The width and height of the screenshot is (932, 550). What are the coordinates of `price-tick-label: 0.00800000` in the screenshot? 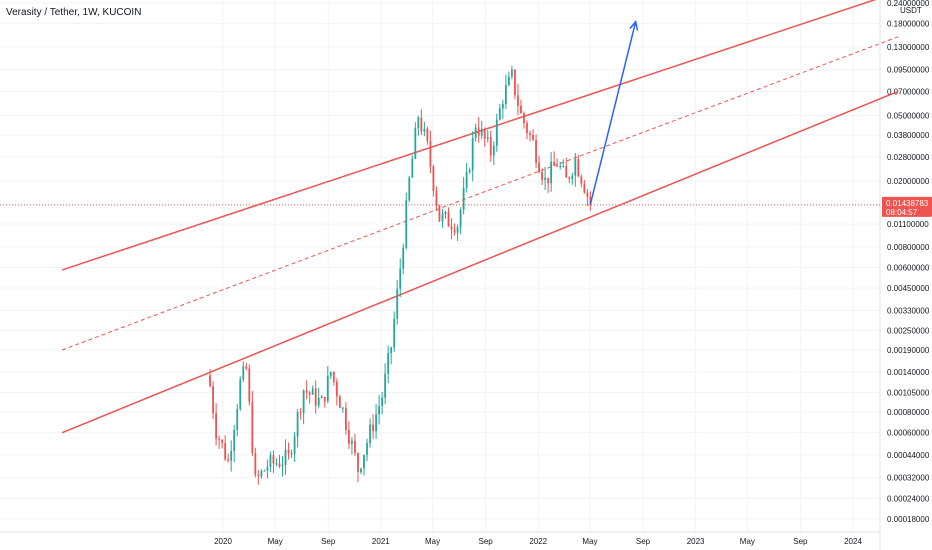 It's located at (908, 247).